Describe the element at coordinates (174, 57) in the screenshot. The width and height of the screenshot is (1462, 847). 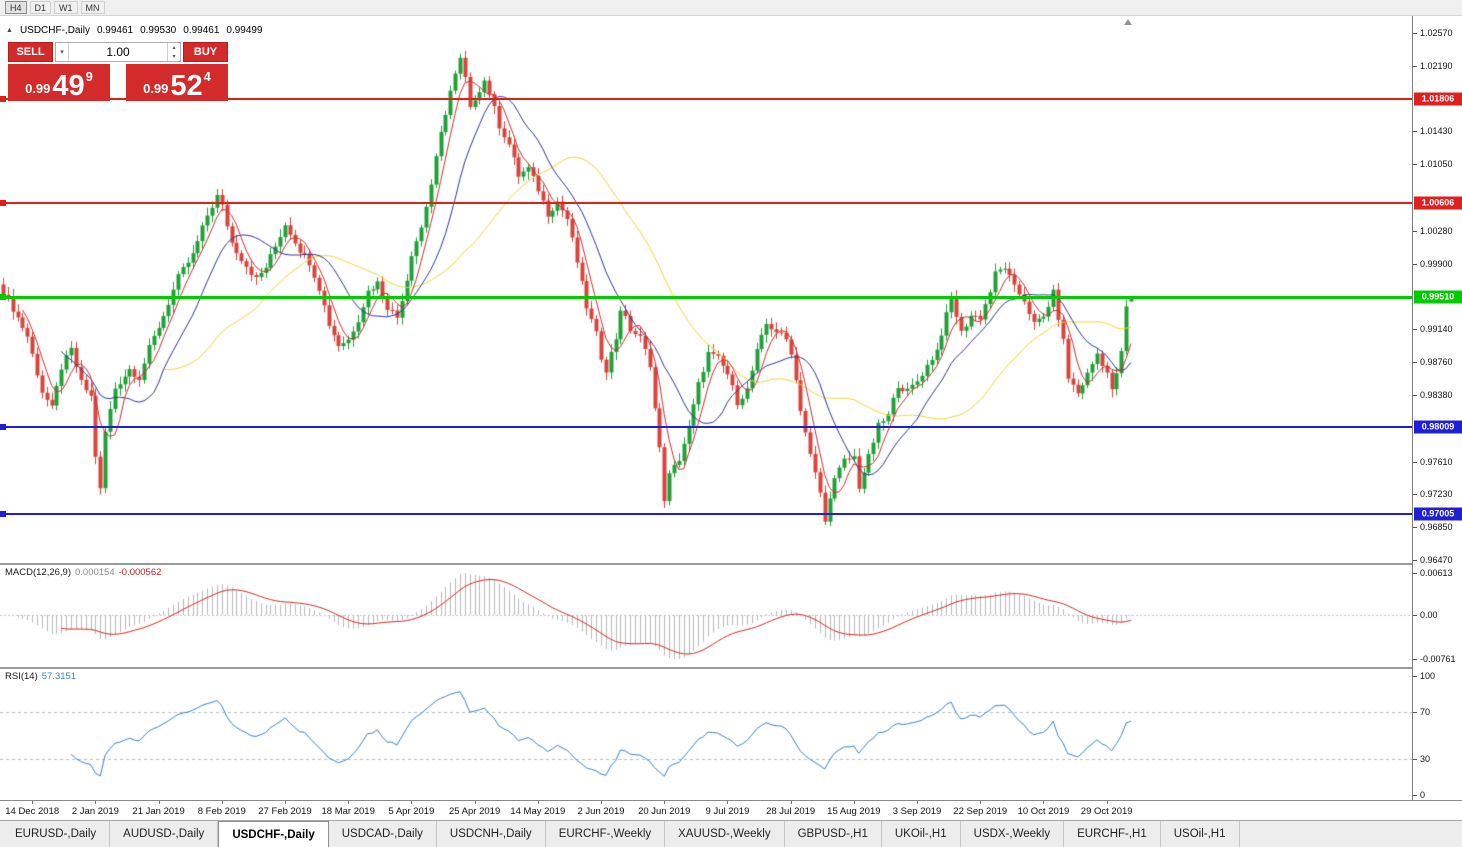
I see `volume-down-icon: ▾` at that location.